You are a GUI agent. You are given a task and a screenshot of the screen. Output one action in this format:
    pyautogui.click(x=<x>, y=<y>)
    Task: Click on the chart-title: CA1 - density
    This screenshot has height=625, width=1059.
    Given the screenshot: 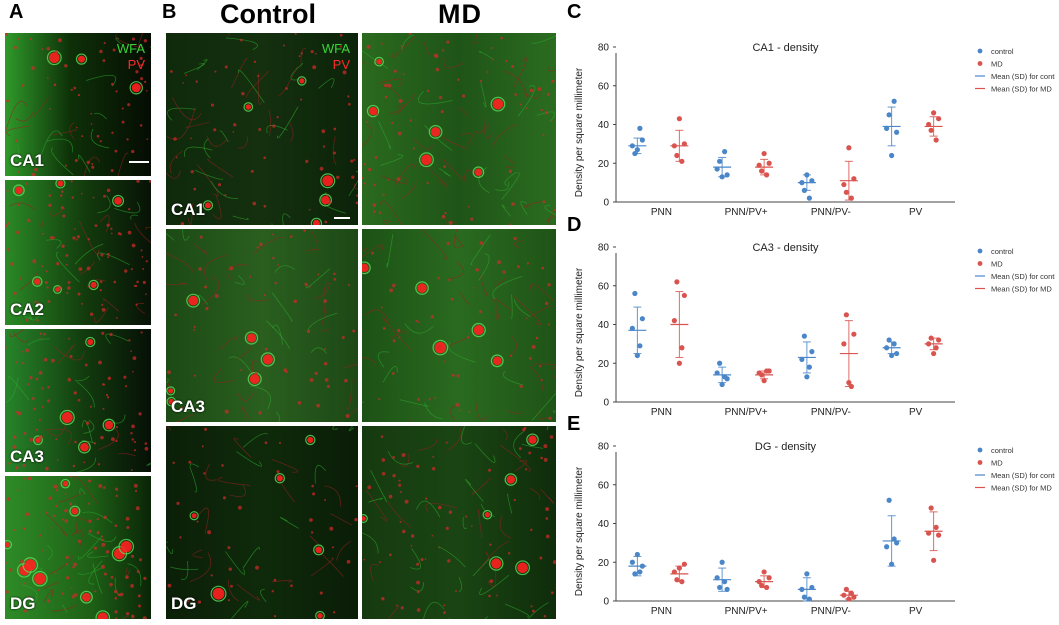 What is the action you would take?
    pyautogui.click(x=785, y=48)
    